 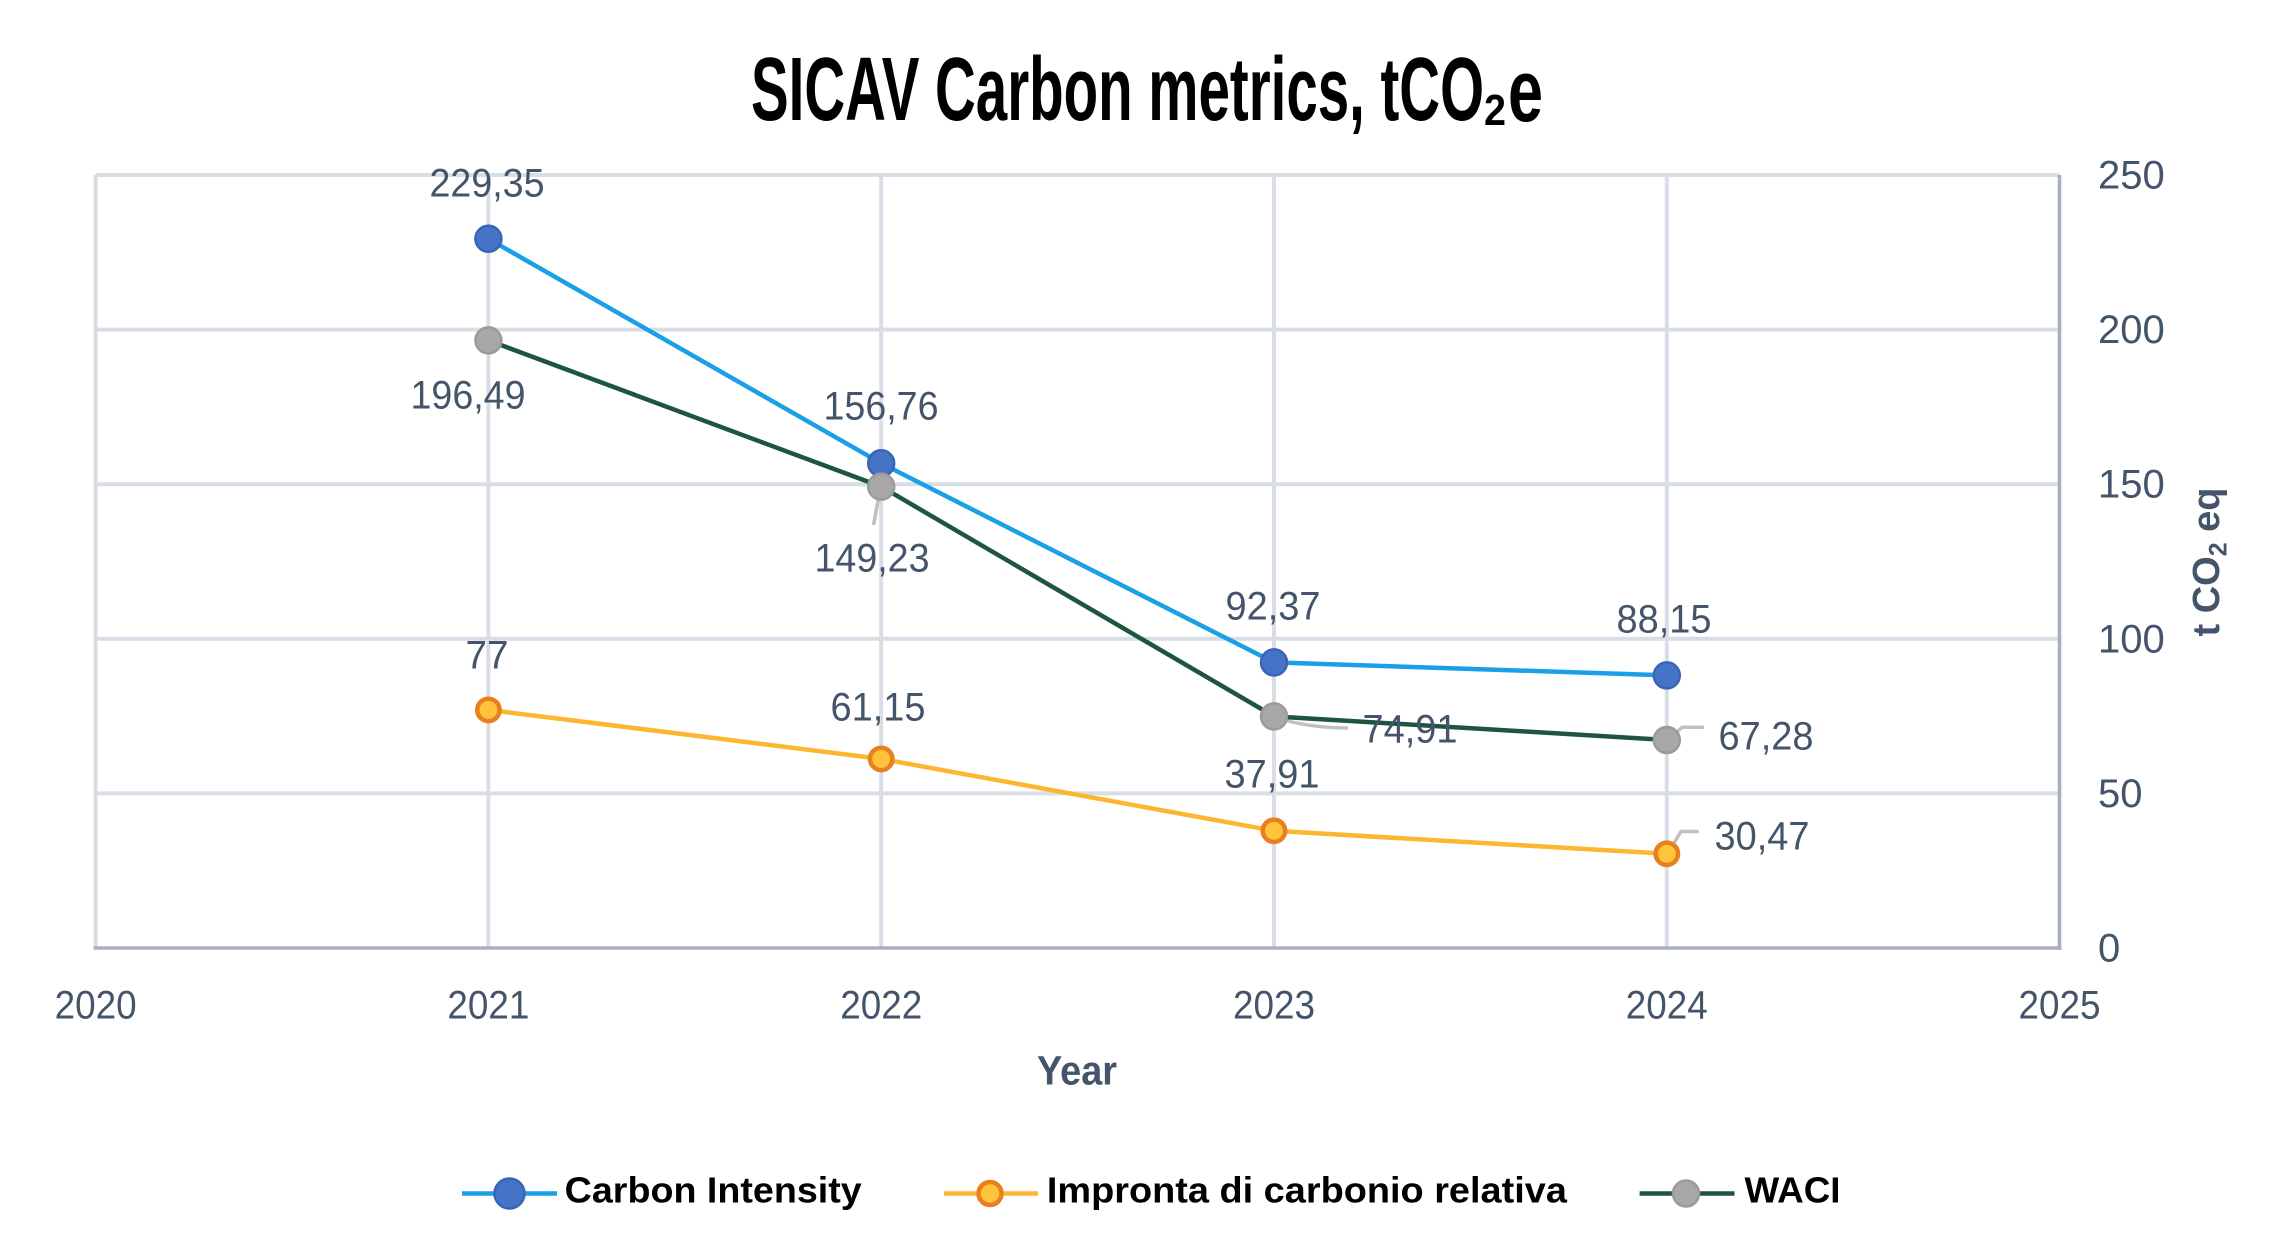 What do you see at coordinates (1117, 90) in the screenshot?
I see `svg-text: SICAV Carbon metrics, tCO` at bounding box center [1117, 90].